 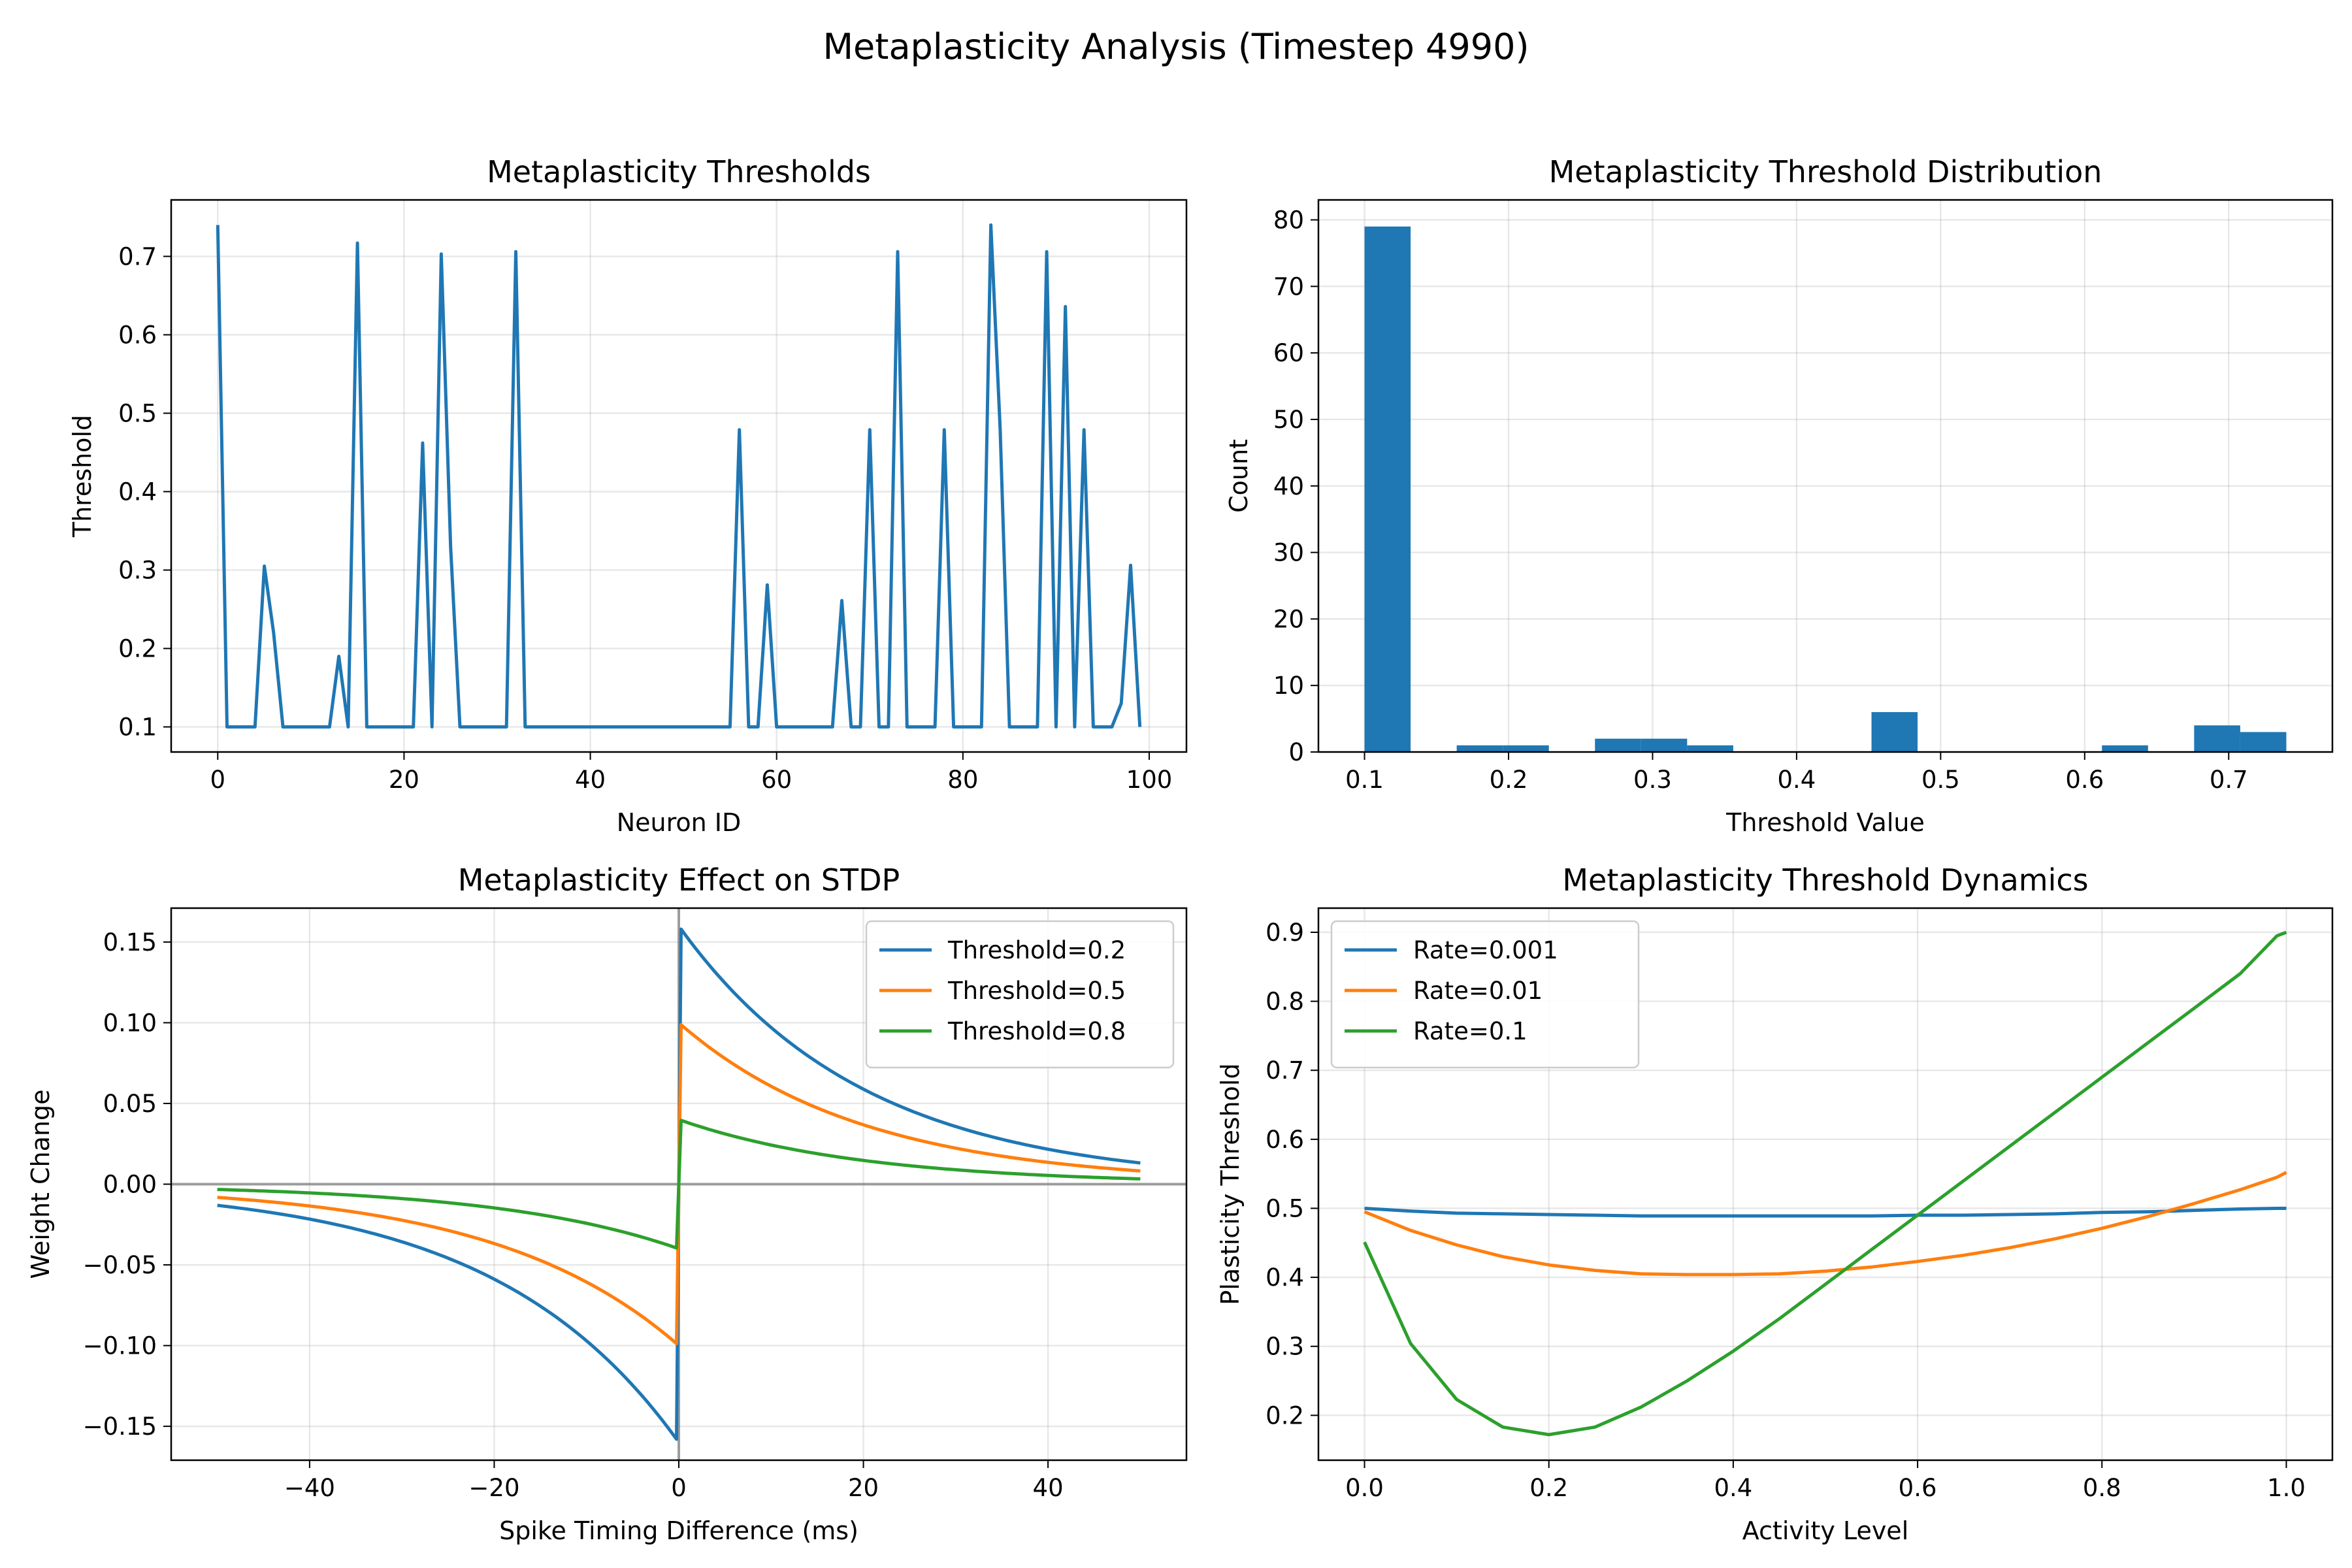 What do you see at coordinates (1470, 1031) in the screenshot?
I see `legend-label: Rate=0.1` at bounding box center [1470, 1031].